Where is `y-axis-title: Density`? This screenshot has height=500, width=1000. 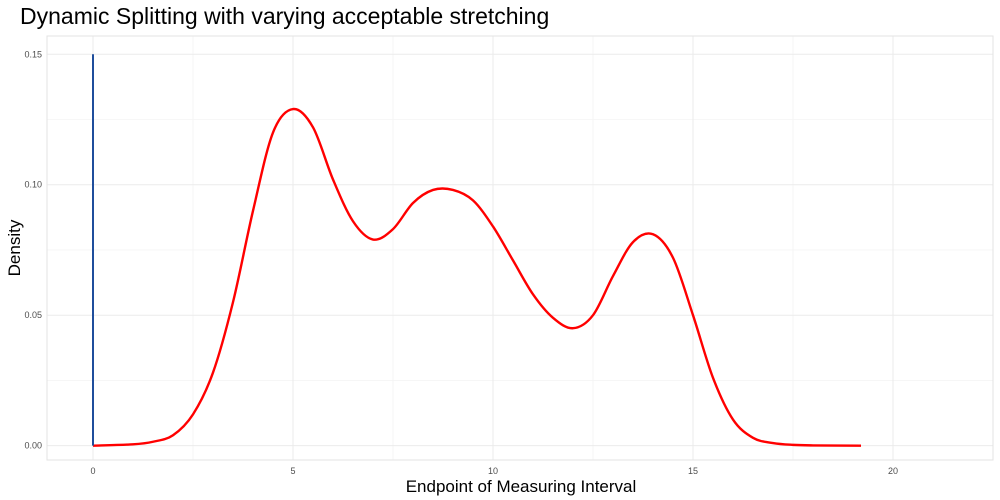
y-axis-title: Density is located at coordinates (14, 247).